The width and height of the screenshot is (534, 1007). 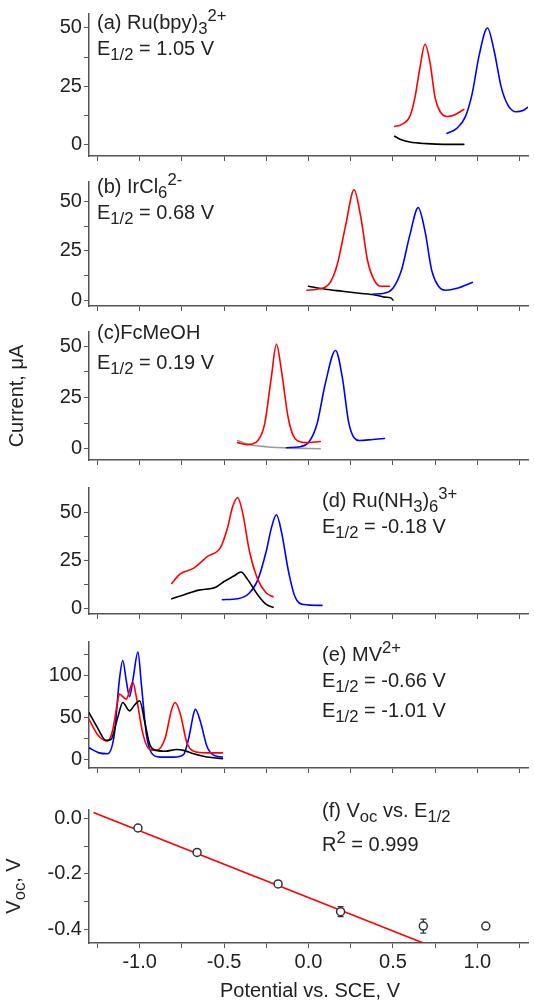 I want to click on y-tick-label: -0.4, so click(x=64, y=927).